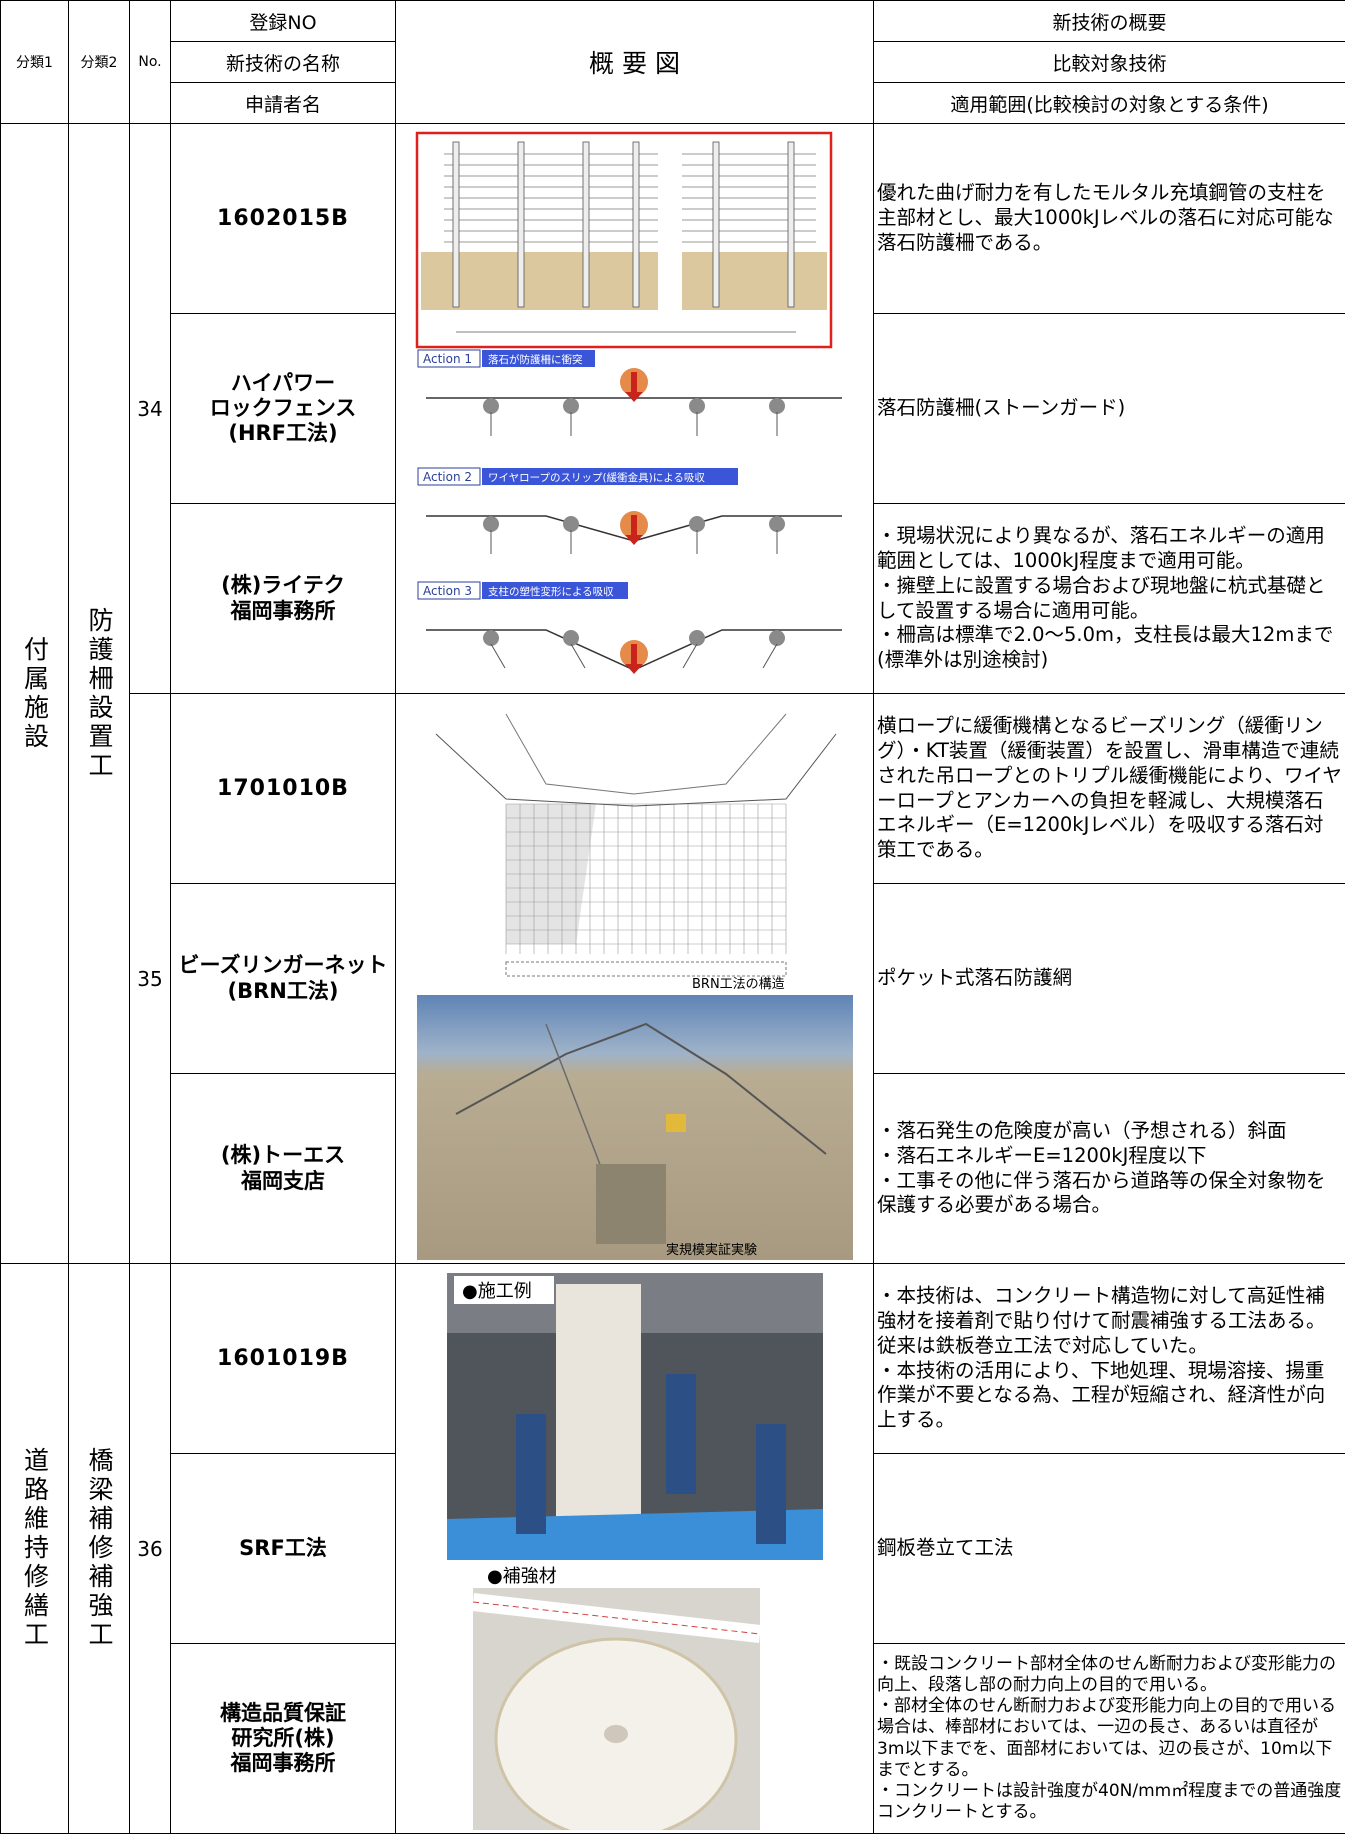  I want to click on name-cell: ビーズリンガーネット (BRN工法), so click(283, 978).